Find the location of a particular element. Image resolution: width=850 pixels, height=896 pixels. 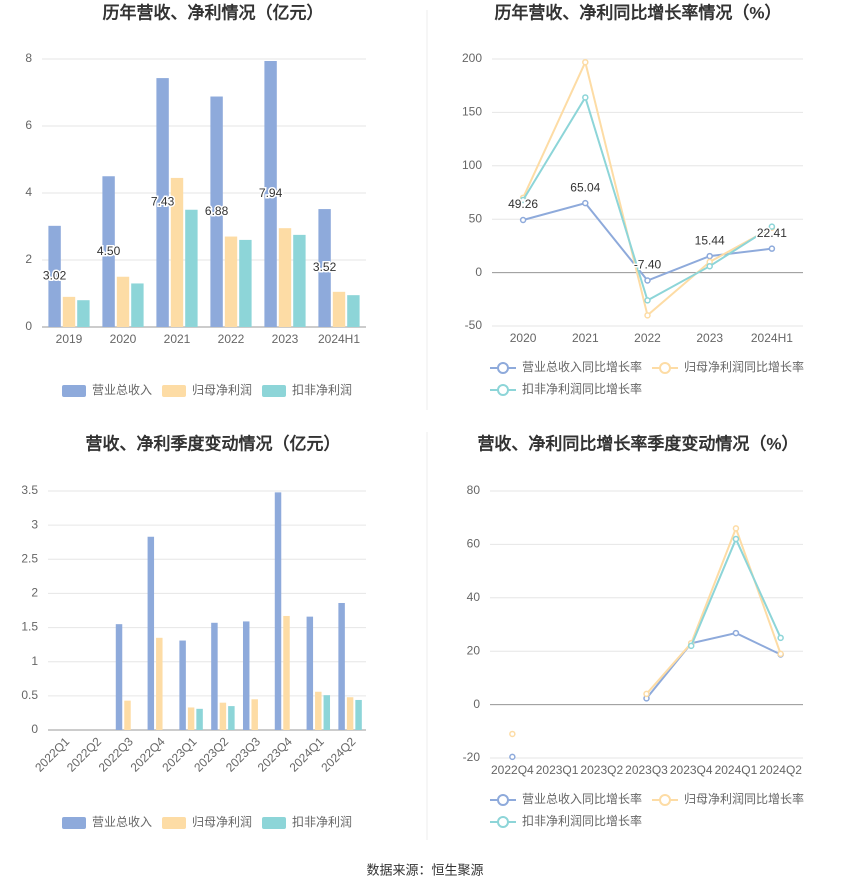

data-label: 4.50 is located at coordinates (109, 251).